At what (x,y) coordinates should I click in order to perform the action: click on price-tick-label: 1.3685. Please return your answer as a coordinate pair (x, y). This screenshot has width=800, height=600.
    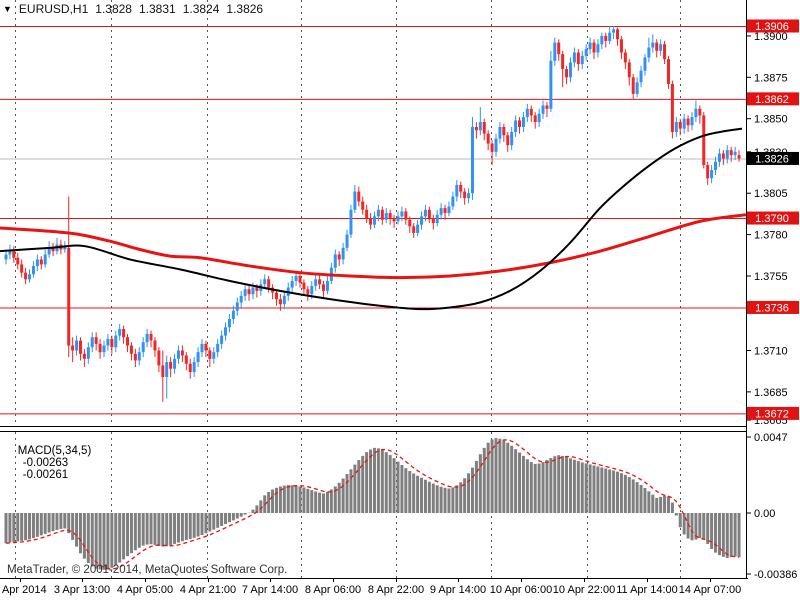
    Looking at the image, I should click on (771, 393).